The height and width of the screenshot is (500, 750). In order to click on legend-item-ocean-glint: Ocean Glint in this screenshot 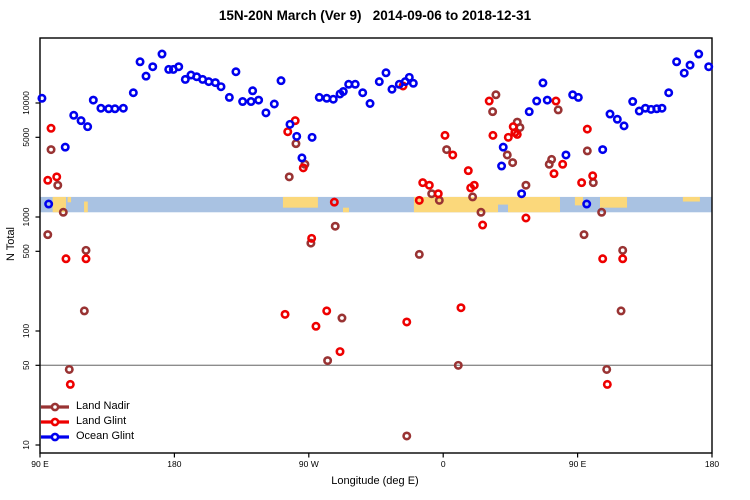, I will do `click(87, 436)`.